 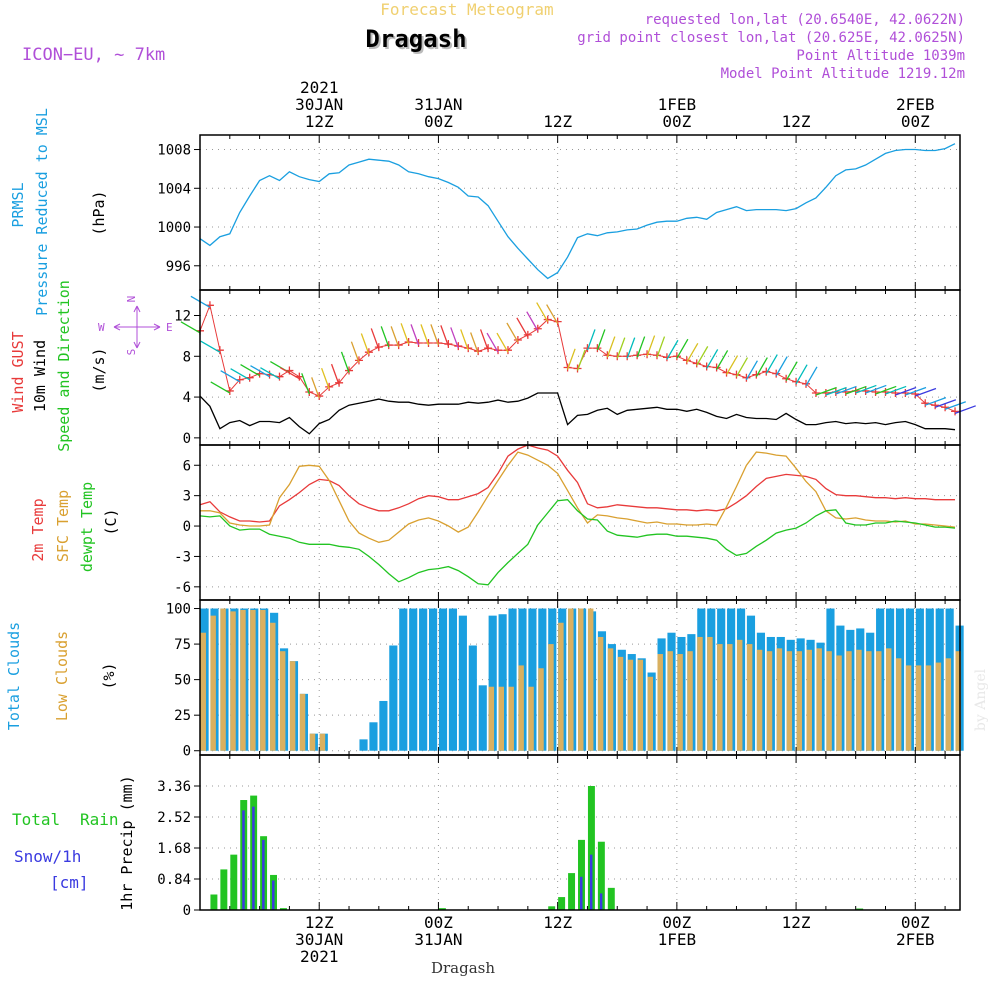 I want to click on compass-north: N, so click(x=131, y=299).